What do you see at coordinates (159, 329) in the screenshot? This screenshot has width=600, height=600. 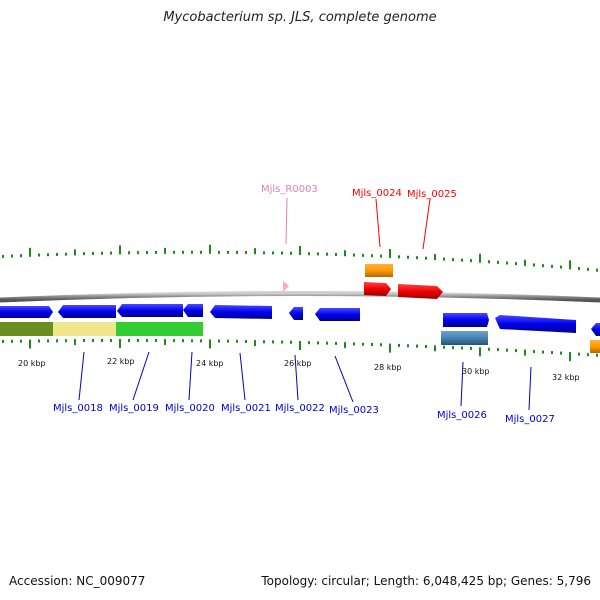 I see `green-feature-block` at bounding box center [159, 329].